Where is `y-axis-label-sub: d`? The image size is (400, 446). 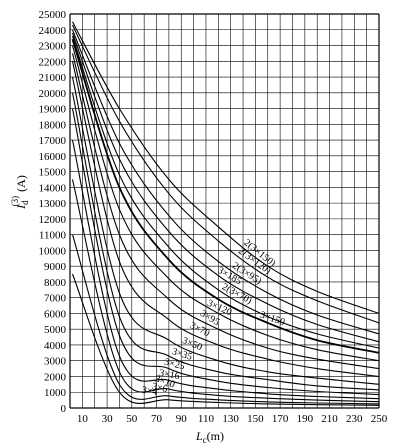 y-axis-label-sub: d is located at coordinates (25, 202).